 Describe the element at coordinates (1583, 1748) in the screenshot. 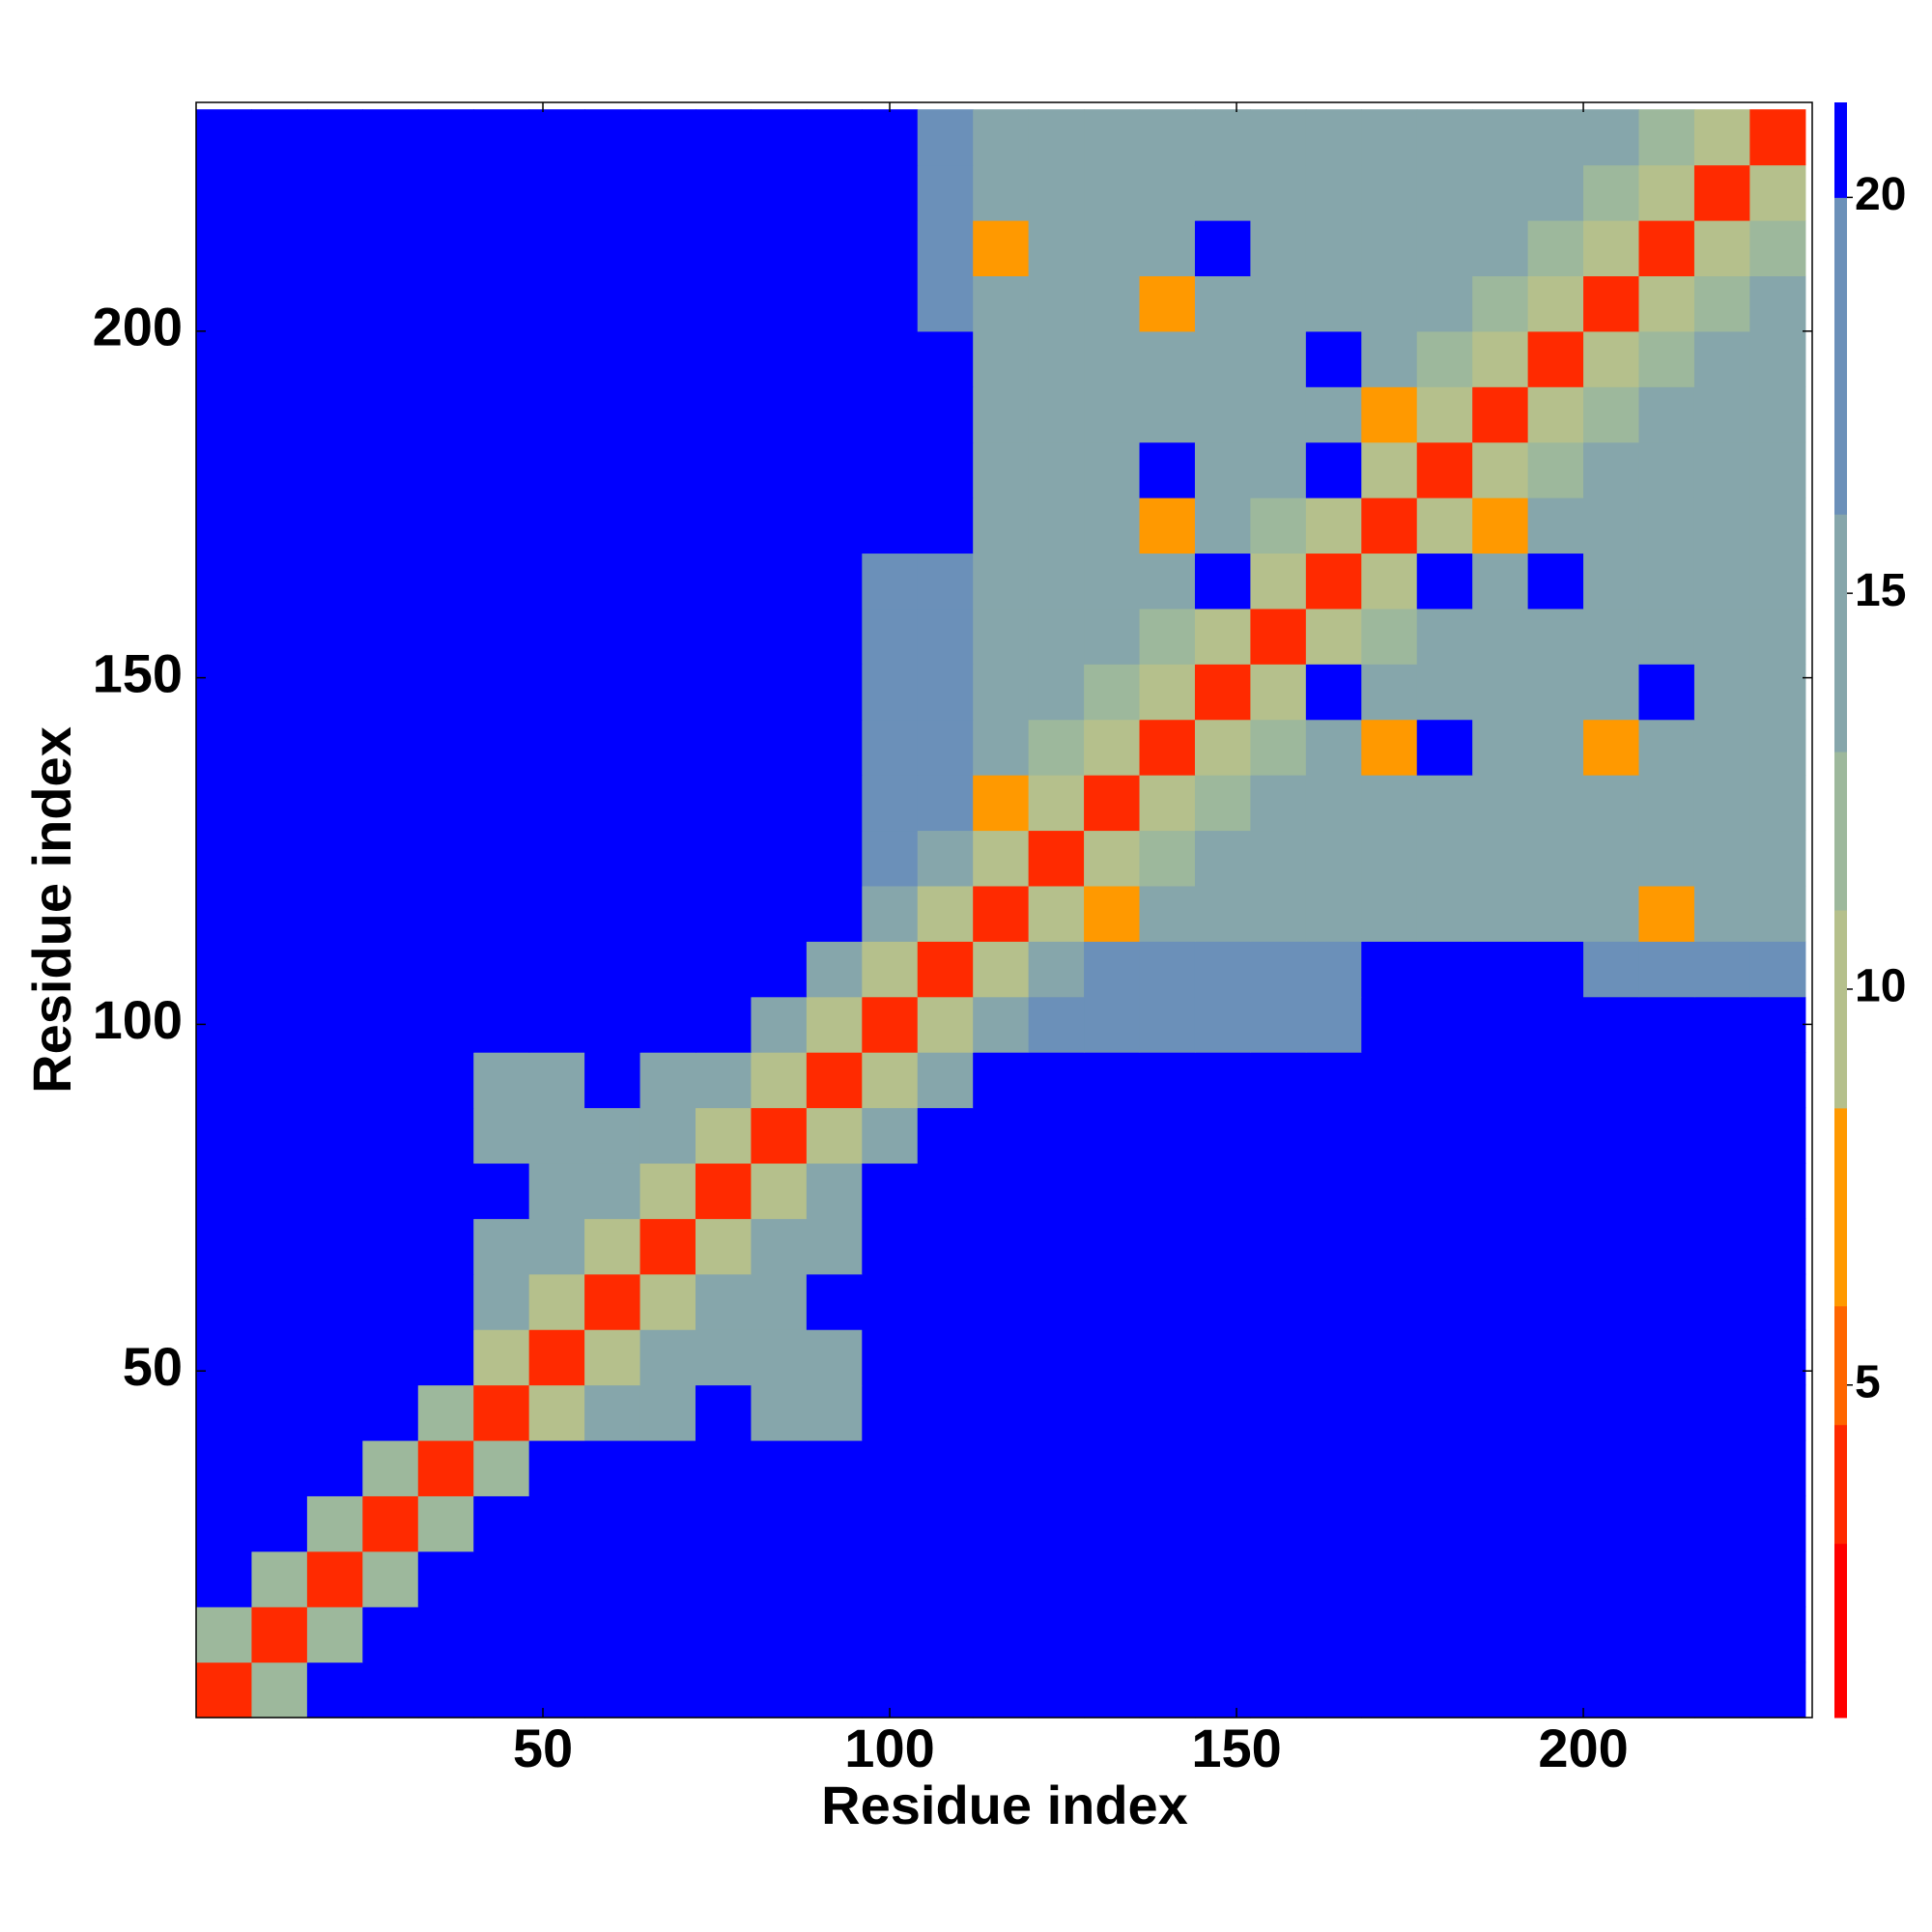

I see `x-tick-label: 200` at that location.